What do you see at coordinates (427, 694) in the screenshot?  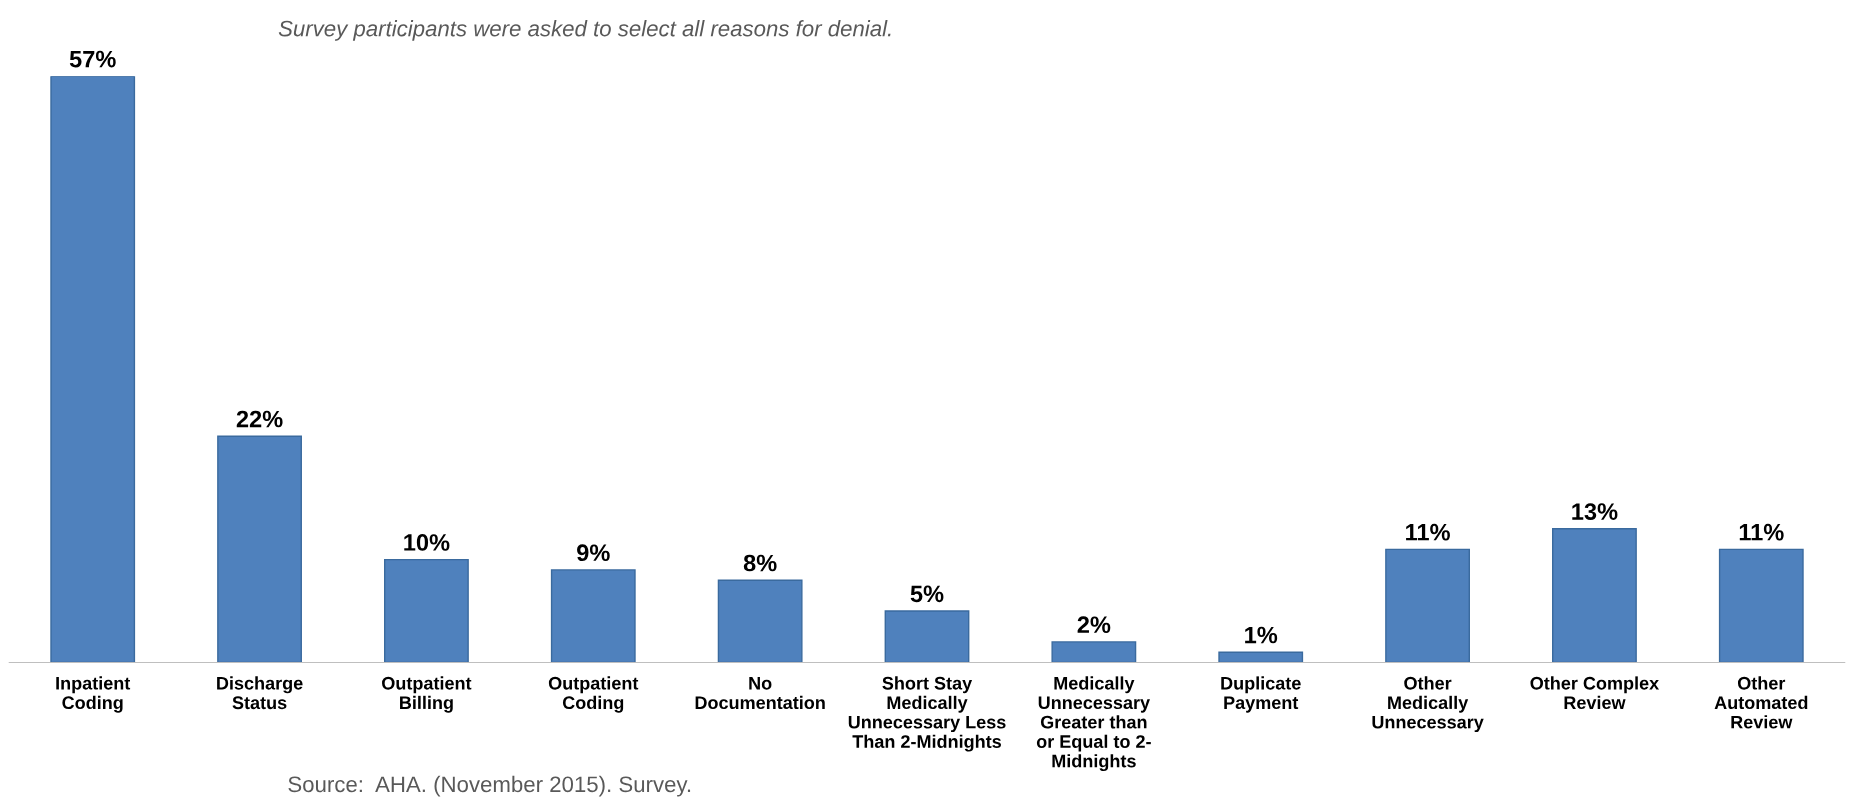 I see `x-tick-label: Outpatient Billing` at bounding box center [427, 694].